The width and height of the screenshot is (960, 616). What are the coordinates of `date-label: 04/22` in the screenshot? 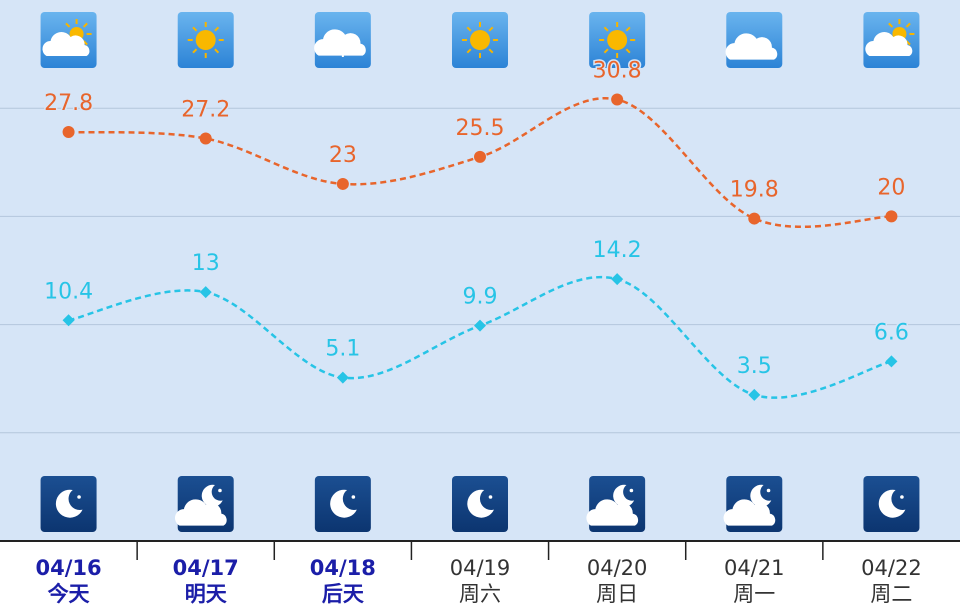 It's located at (891, 568).